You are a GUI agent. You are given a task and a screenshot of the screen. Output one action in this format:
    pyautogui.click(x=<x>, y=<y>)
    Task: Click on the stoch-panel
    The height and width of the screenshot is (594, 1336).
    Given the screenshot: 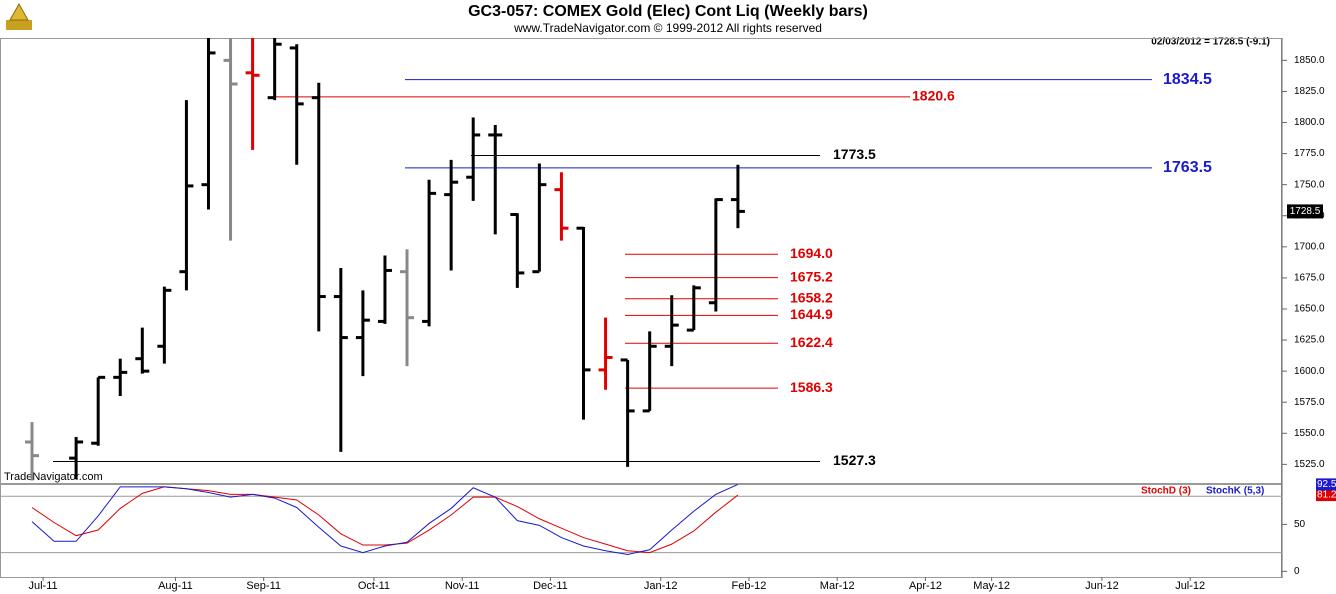 What is the action you would take?
    pyautogui.click(x=641, y=519)
    